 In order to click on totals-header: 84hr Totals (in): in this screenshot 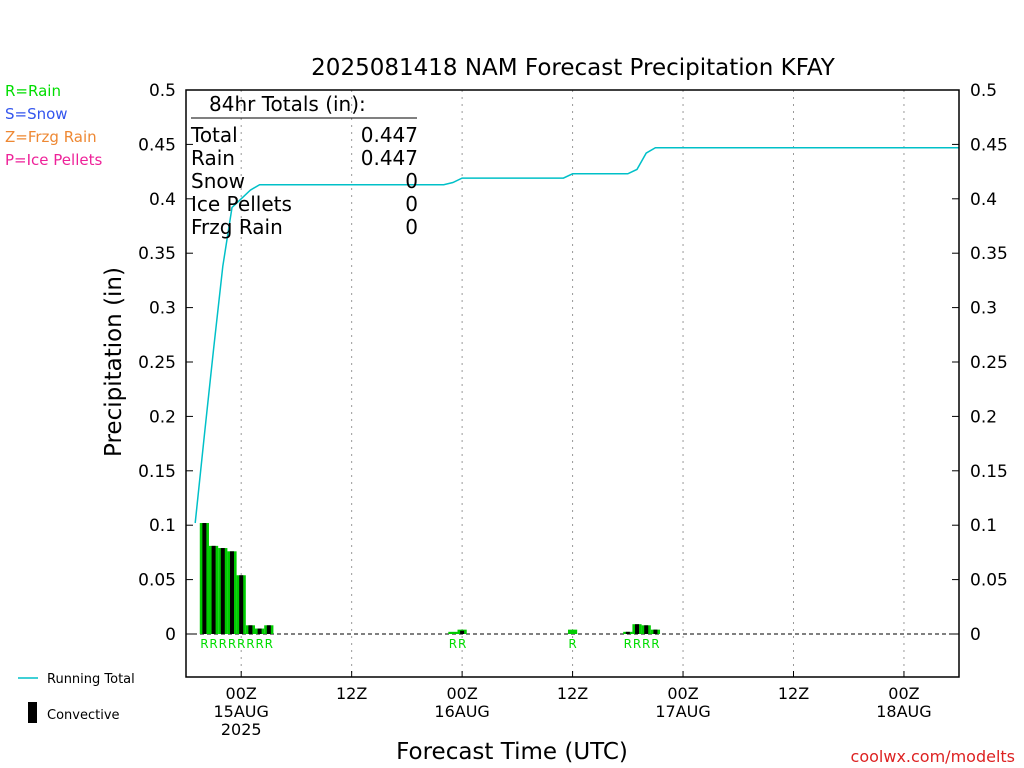, I will do `click(287, 104)`.